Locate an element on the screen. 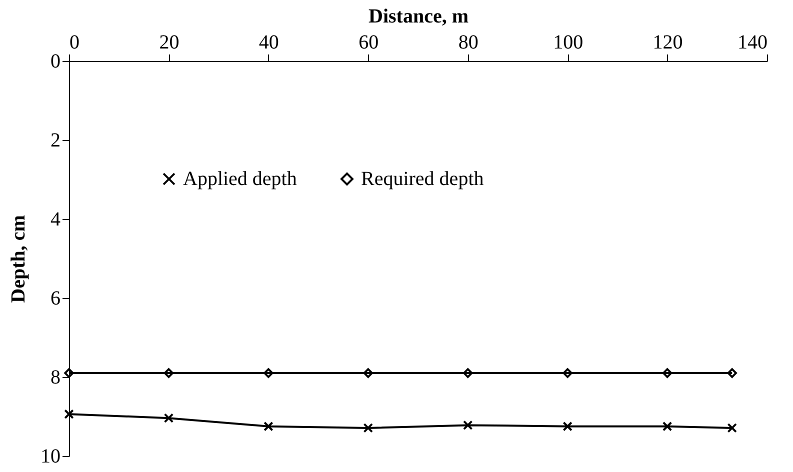 The image size is (793, 472). x-tick-label: 40 is located at coordinates (268, 43).